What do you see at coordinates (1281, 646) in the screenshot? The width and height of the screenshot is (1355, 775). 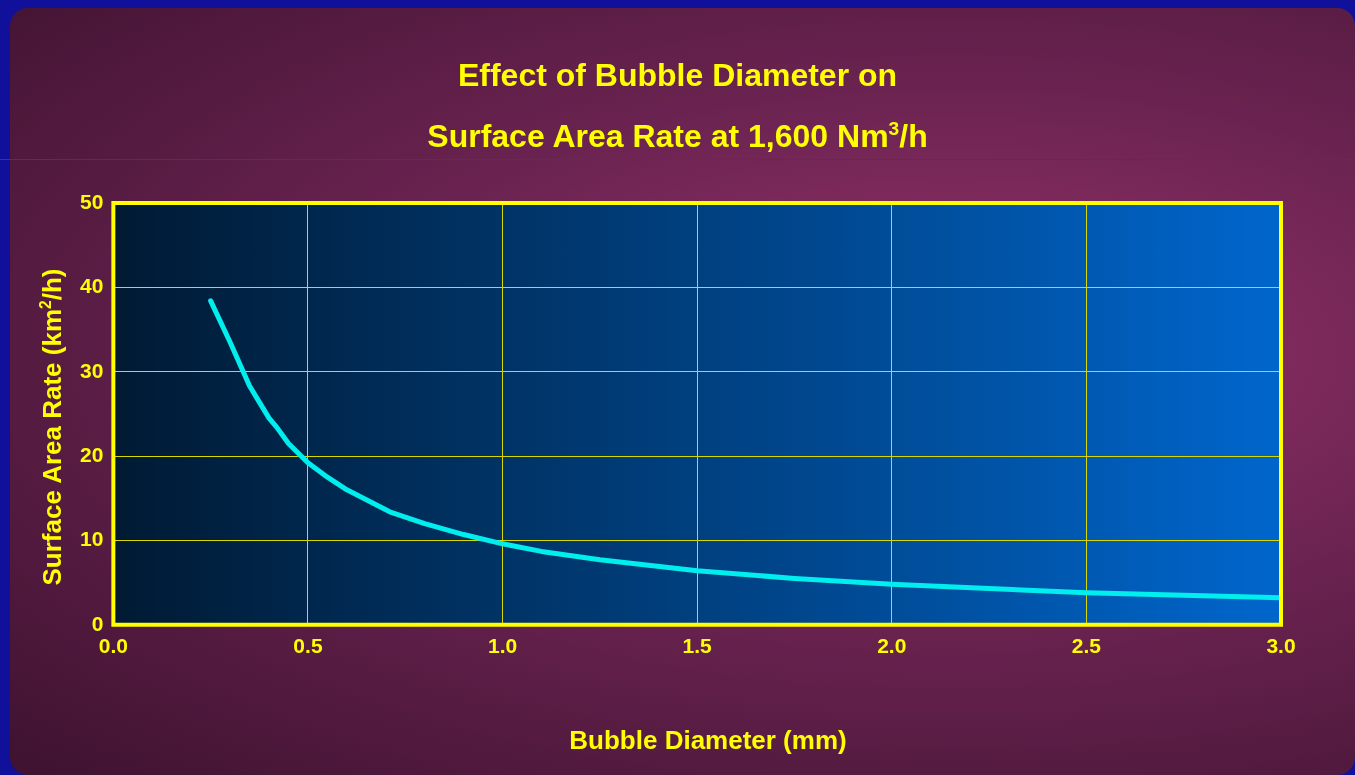 I see `x-tick-label: 3.0` at bounding box center [1281, 646].